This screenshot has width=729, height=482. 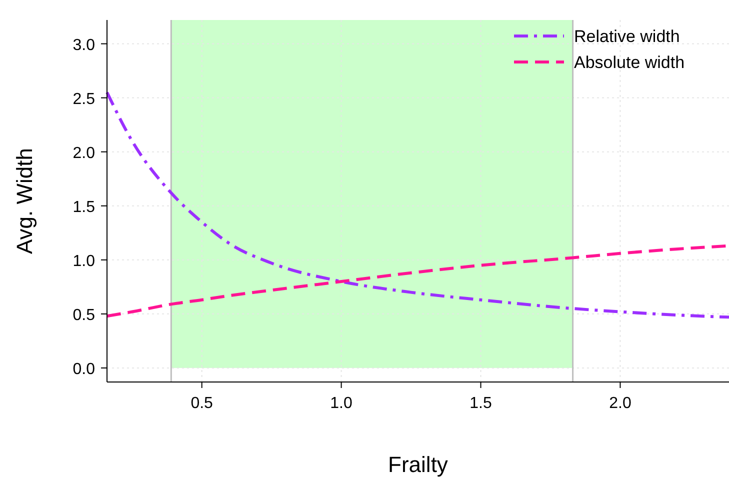 I want to click on legend-label: Absolute width, so click(x=629, y=62).